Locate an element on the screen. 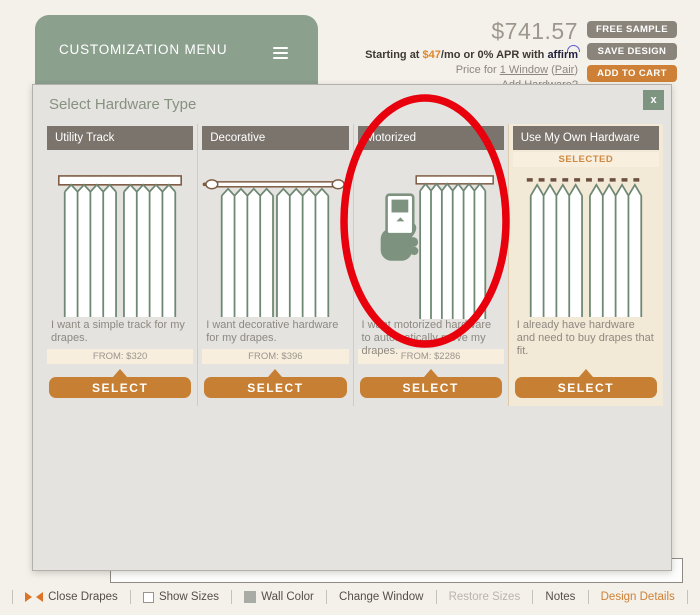  selected-badge: SELECTED is located at coordinates (585, 159).